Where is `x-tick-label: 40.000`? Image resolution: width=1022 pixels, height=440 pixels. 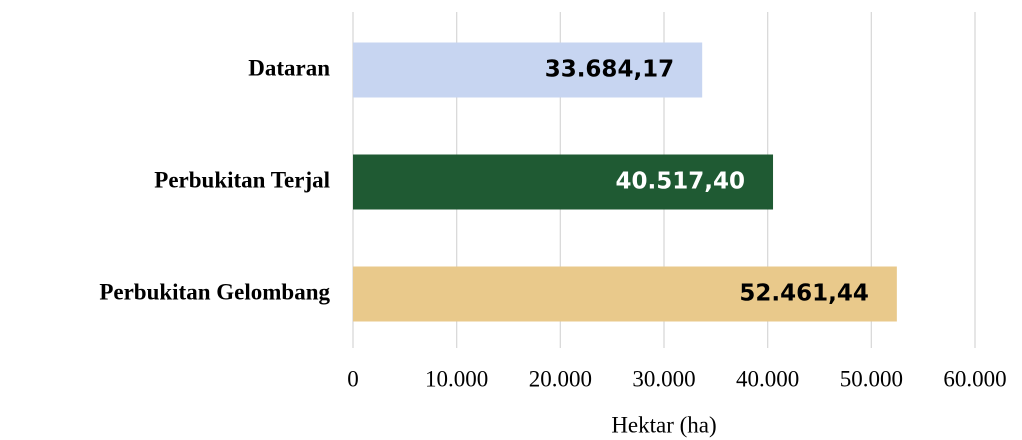
x-tick-label: 40.000 is located at coordinates (767, 378).